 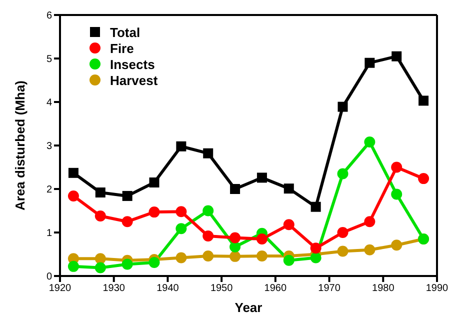 I want to click on legend-label: Fire, so click(x=122, y=48).